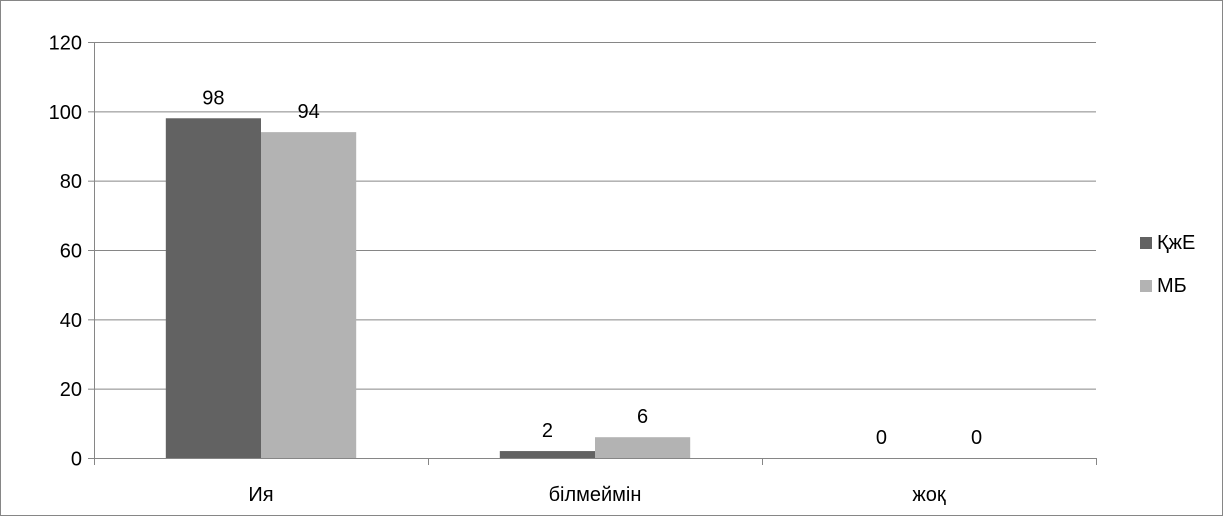 Image resolution: width=1223 pixels, height=517 pixels. Describe the element at coordinates (1176, 243) in the screenshot. I see `legend-label: ҚжЕ` at that location.